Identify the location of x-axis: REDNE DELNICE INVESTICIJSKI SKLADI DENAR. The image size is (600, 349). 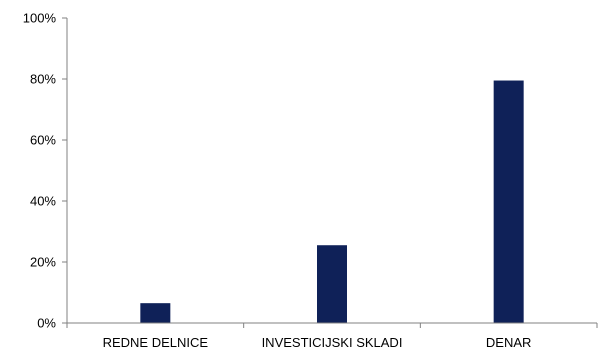
(332, 336).